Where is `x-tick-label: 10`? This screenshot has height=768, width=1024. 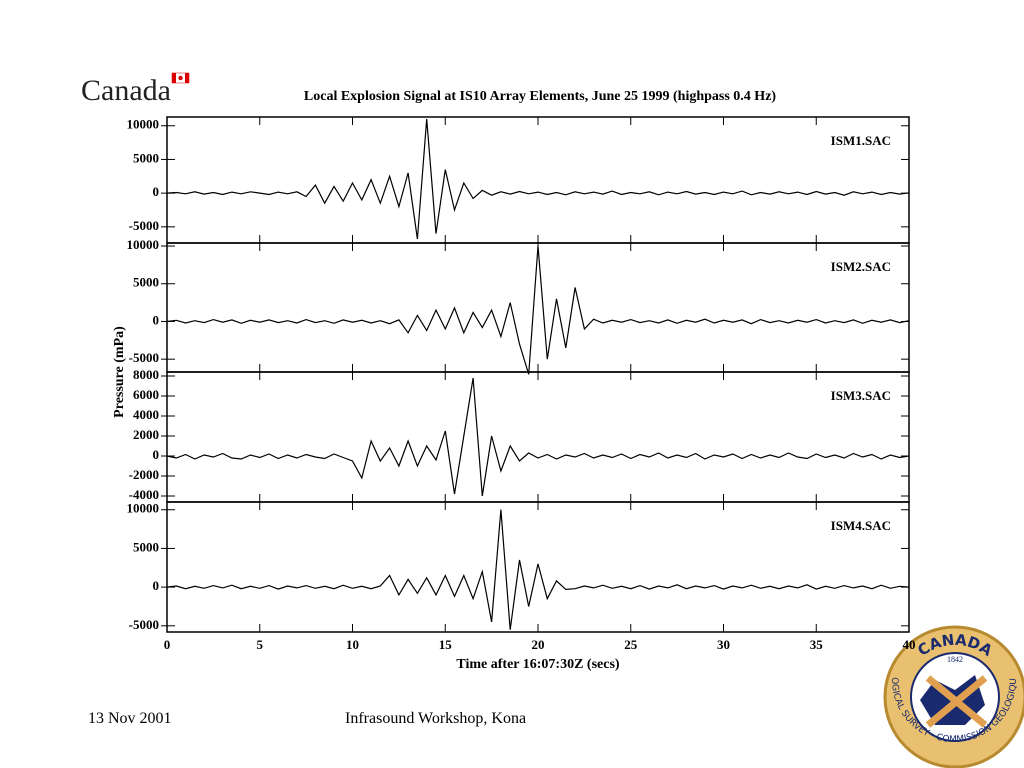
x-tick-label: 10 is located at coordinates (352, 644).